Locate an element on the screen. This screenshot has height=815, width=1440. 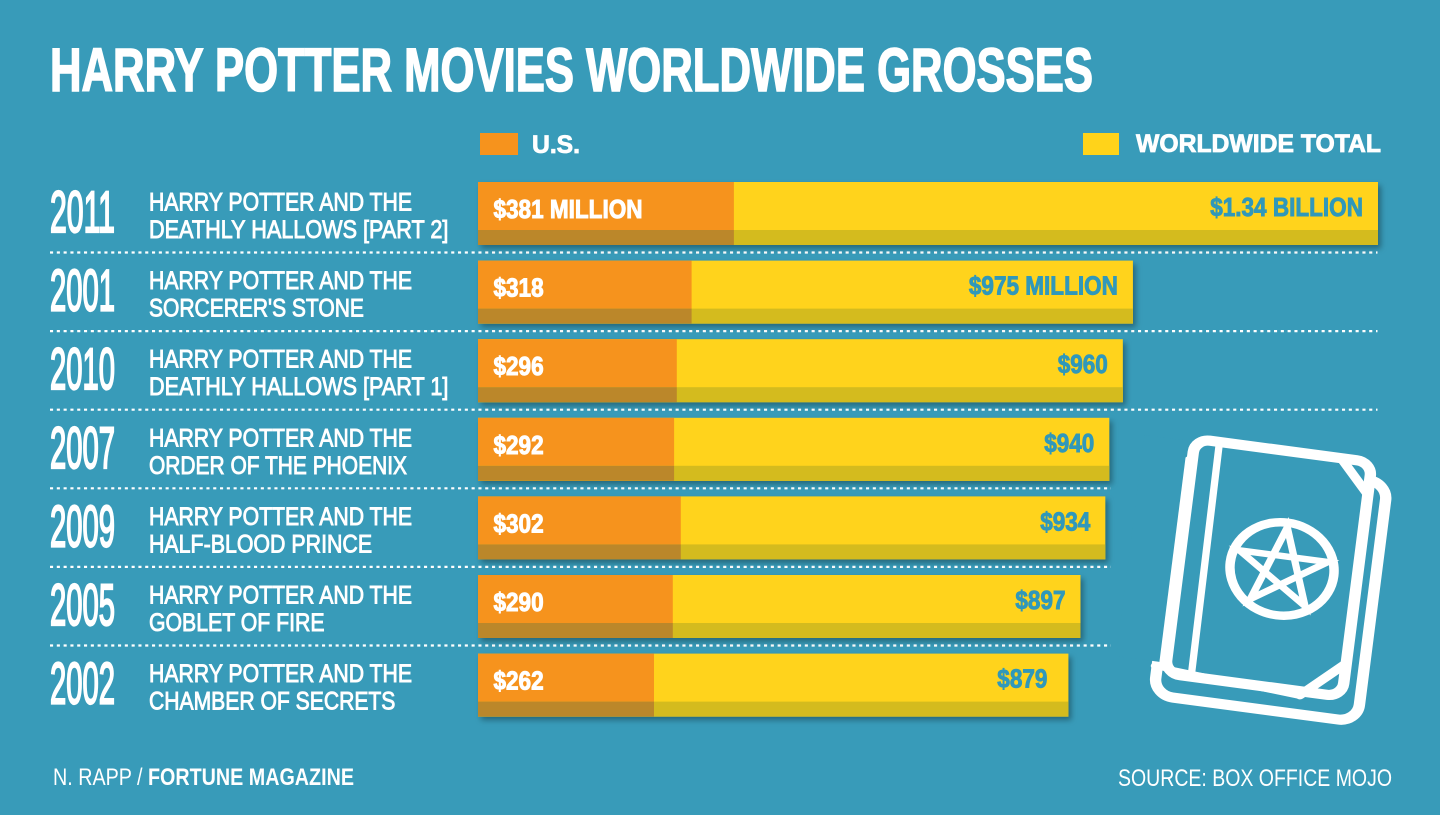
svg-text: $381 MILLION is located at coordinates (568, 209).